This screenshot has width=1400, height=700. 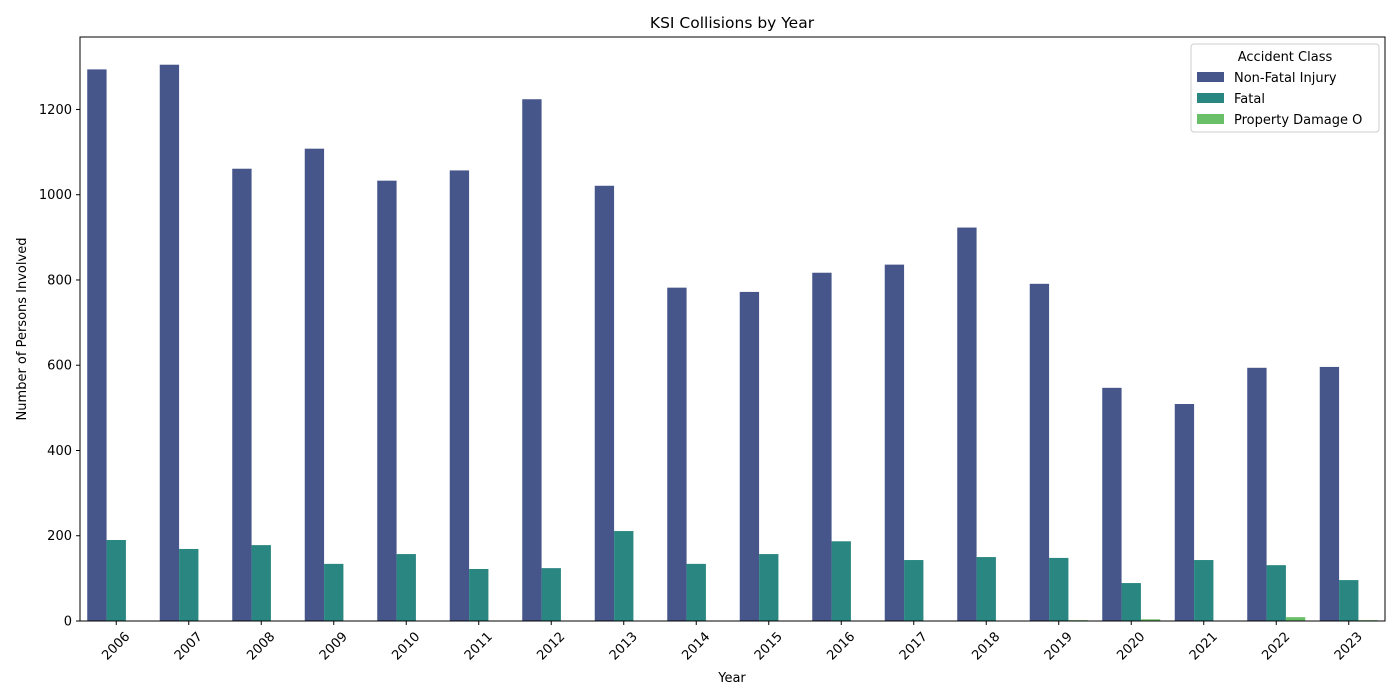 I want to click on x-tick-label: 2013, so click(x=624, y=646).